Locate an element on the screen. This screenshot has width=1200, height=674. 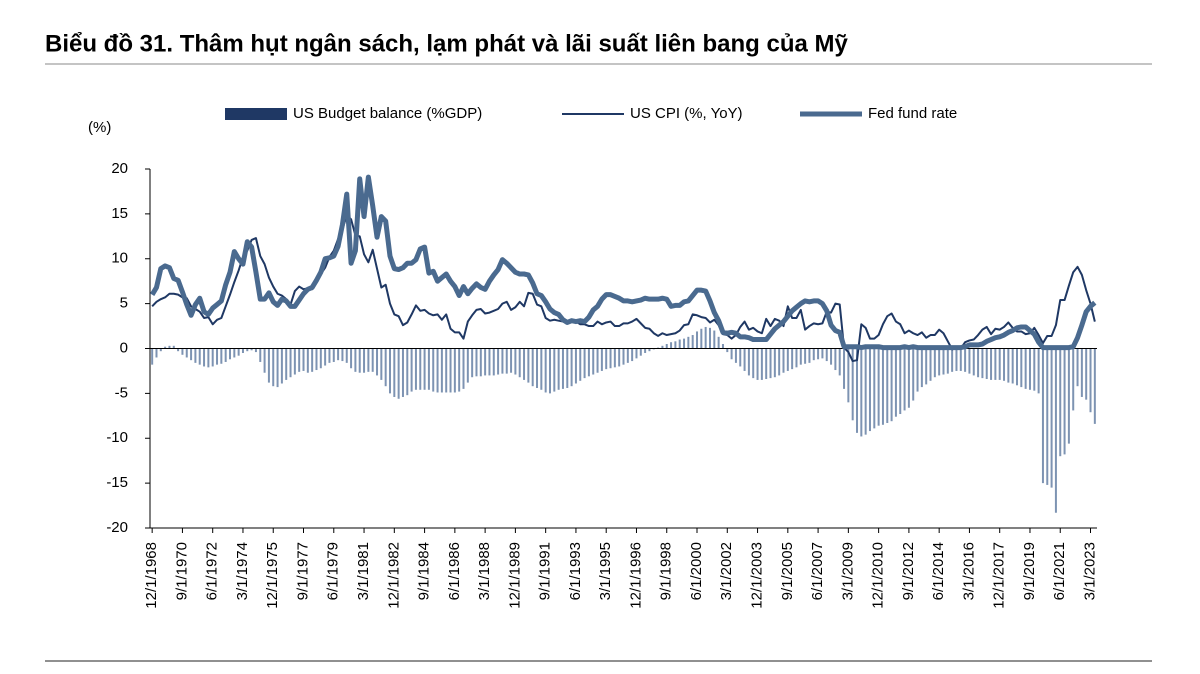
y-tick-label: -20 is located at coordinates (117, 527).